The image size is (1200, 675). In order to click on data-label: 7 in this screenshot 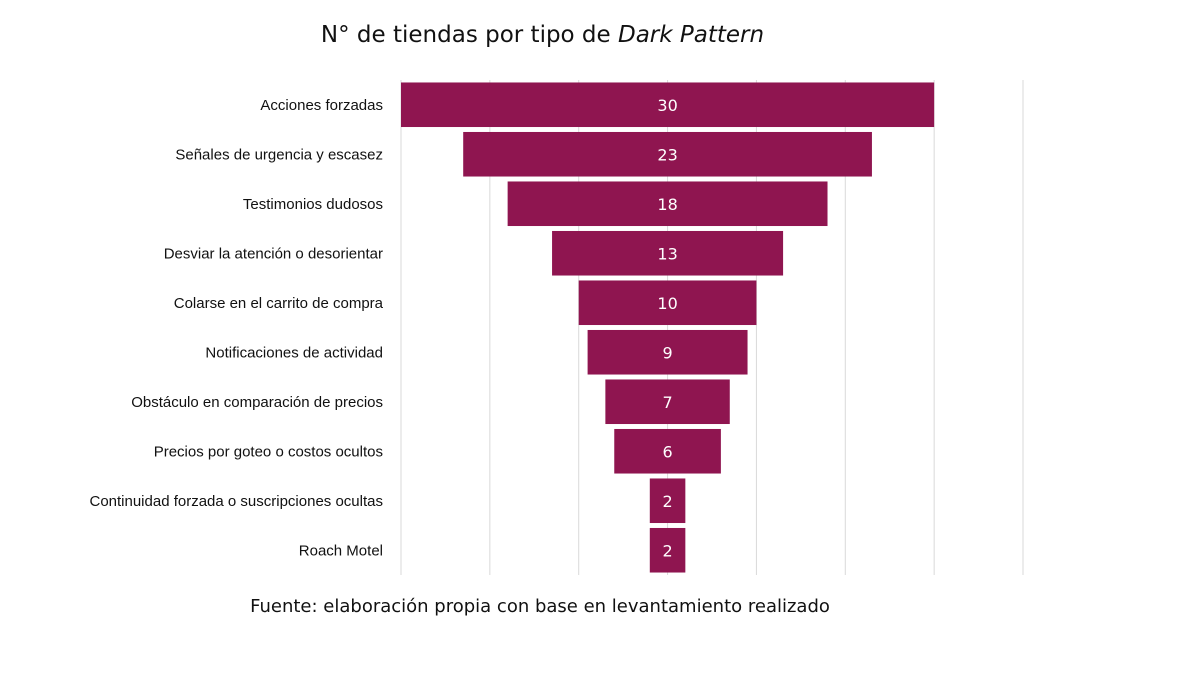, I will do `click(667, 402)`.